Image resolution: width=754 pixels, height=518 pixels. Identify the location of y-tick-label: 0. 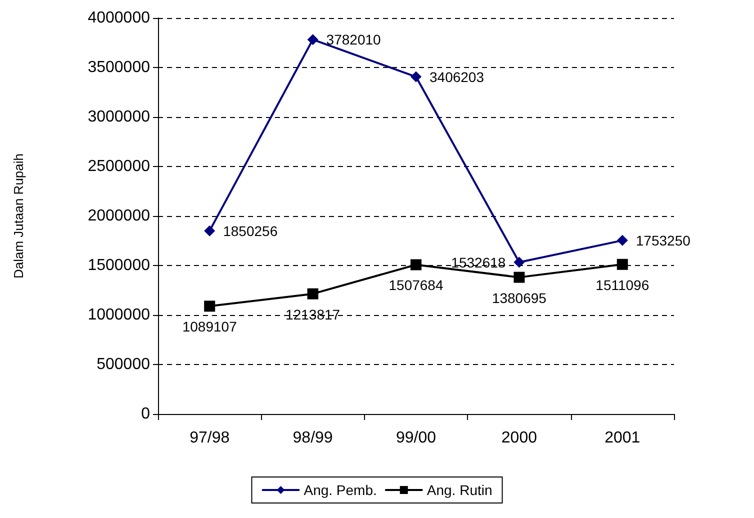
(145, 414).